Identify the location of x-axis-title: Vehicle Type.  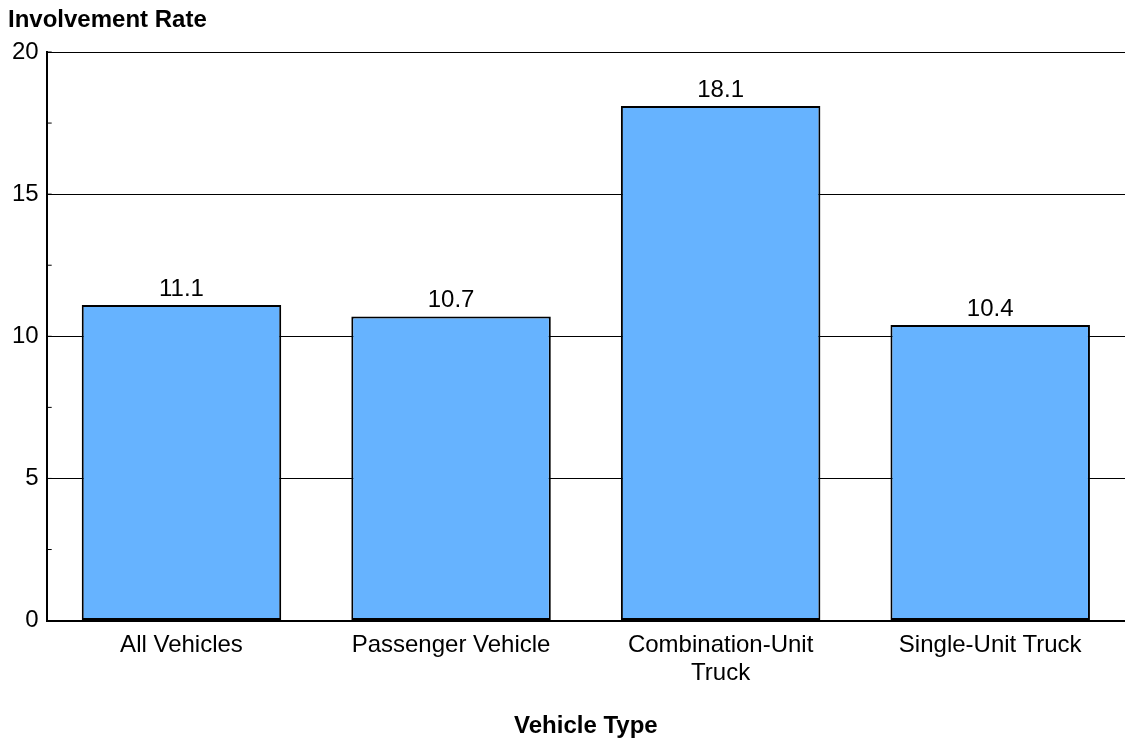
(586, 725).